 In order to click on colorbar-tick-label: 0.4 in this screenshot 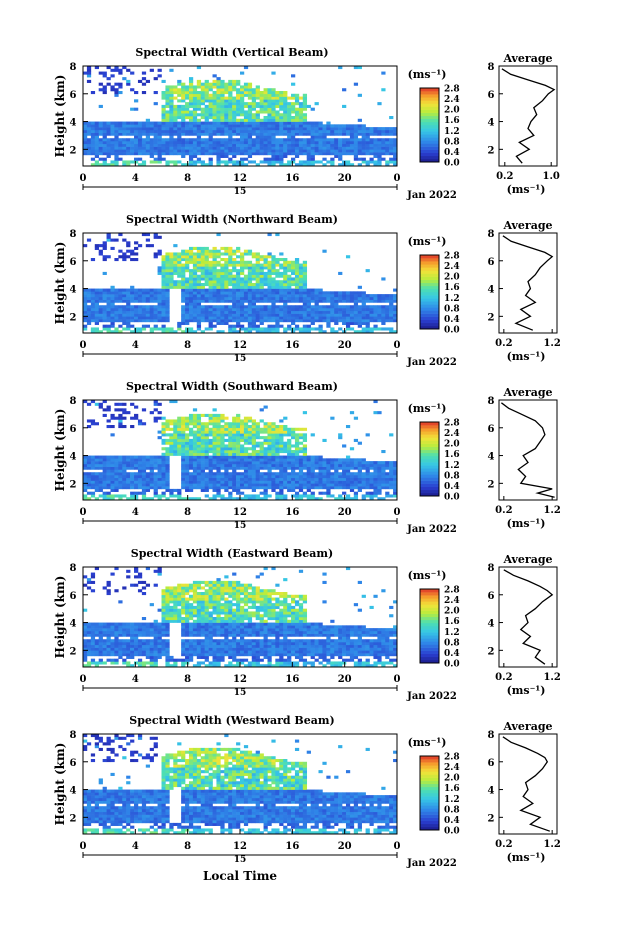, I will do `click(452, 320)`.